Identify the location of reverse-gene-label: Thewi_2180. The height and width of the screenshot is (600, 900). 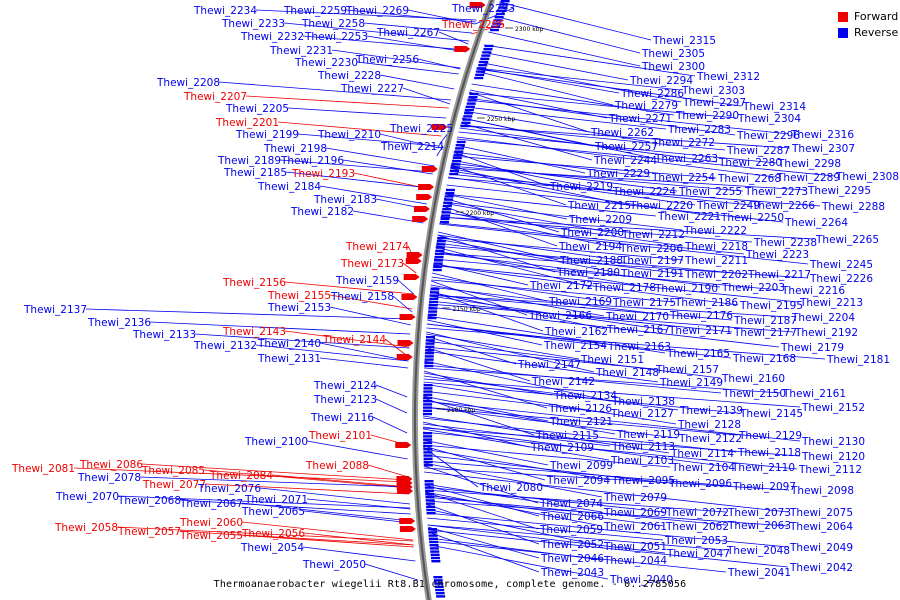
(588, 273).